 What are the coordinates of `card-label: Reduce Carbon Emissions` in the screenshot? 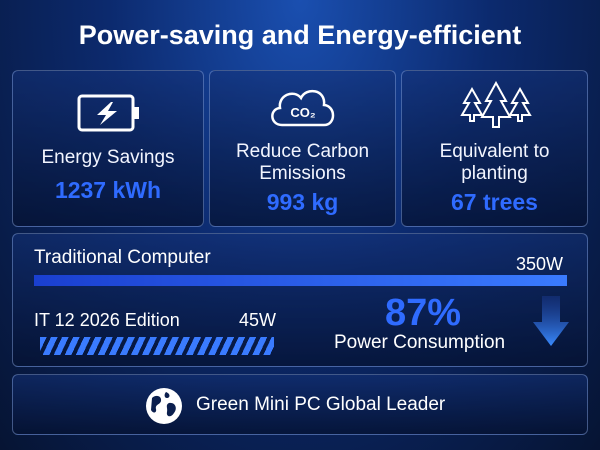 It's located at (302, 162).